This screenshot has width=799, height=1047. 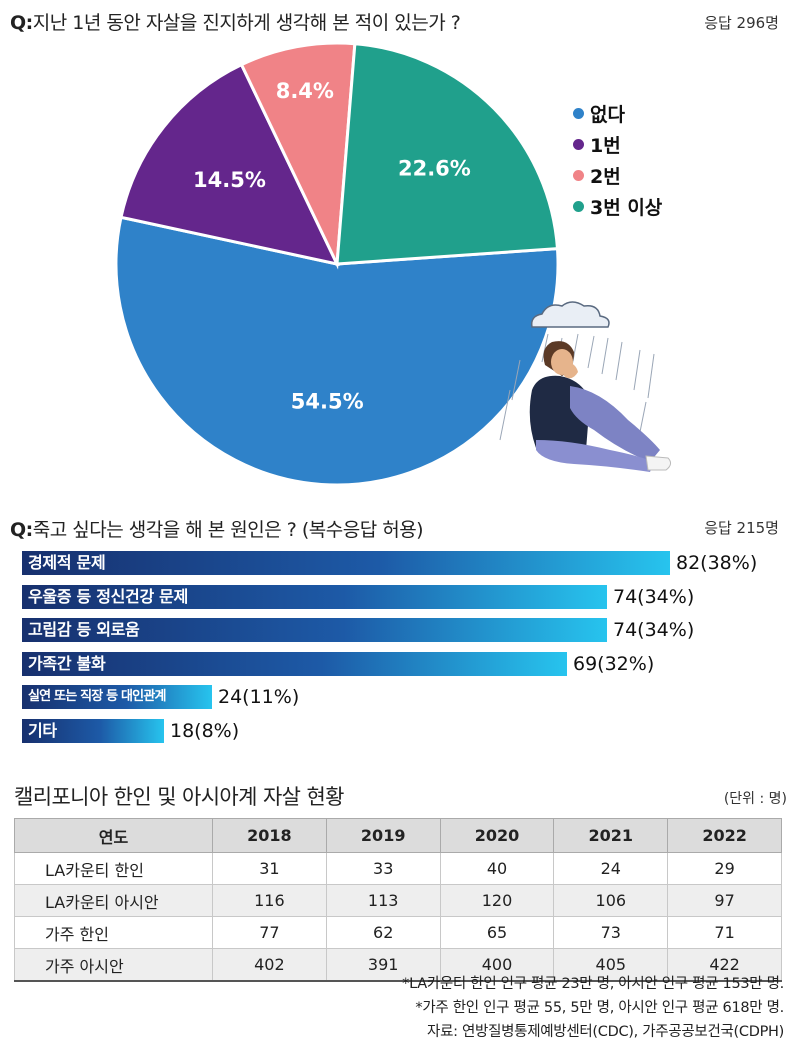 I want to click on bar-question-title: Q:죽고 싶다는 생각을 해 본 원인은 ? (복수응답 허용), so click(x=217, y=528).